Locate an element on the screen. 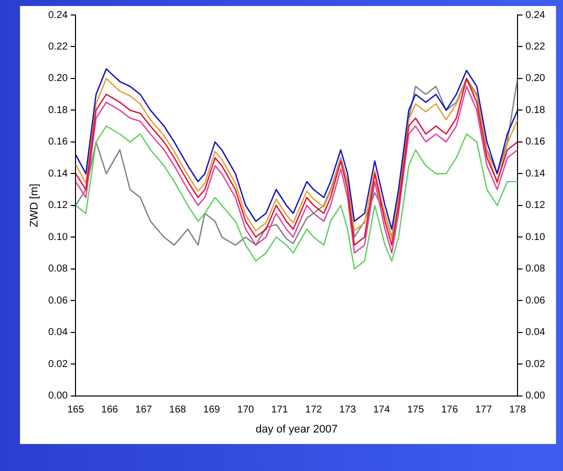  x-tick-label: 175 is located at coordinates (415, 410).